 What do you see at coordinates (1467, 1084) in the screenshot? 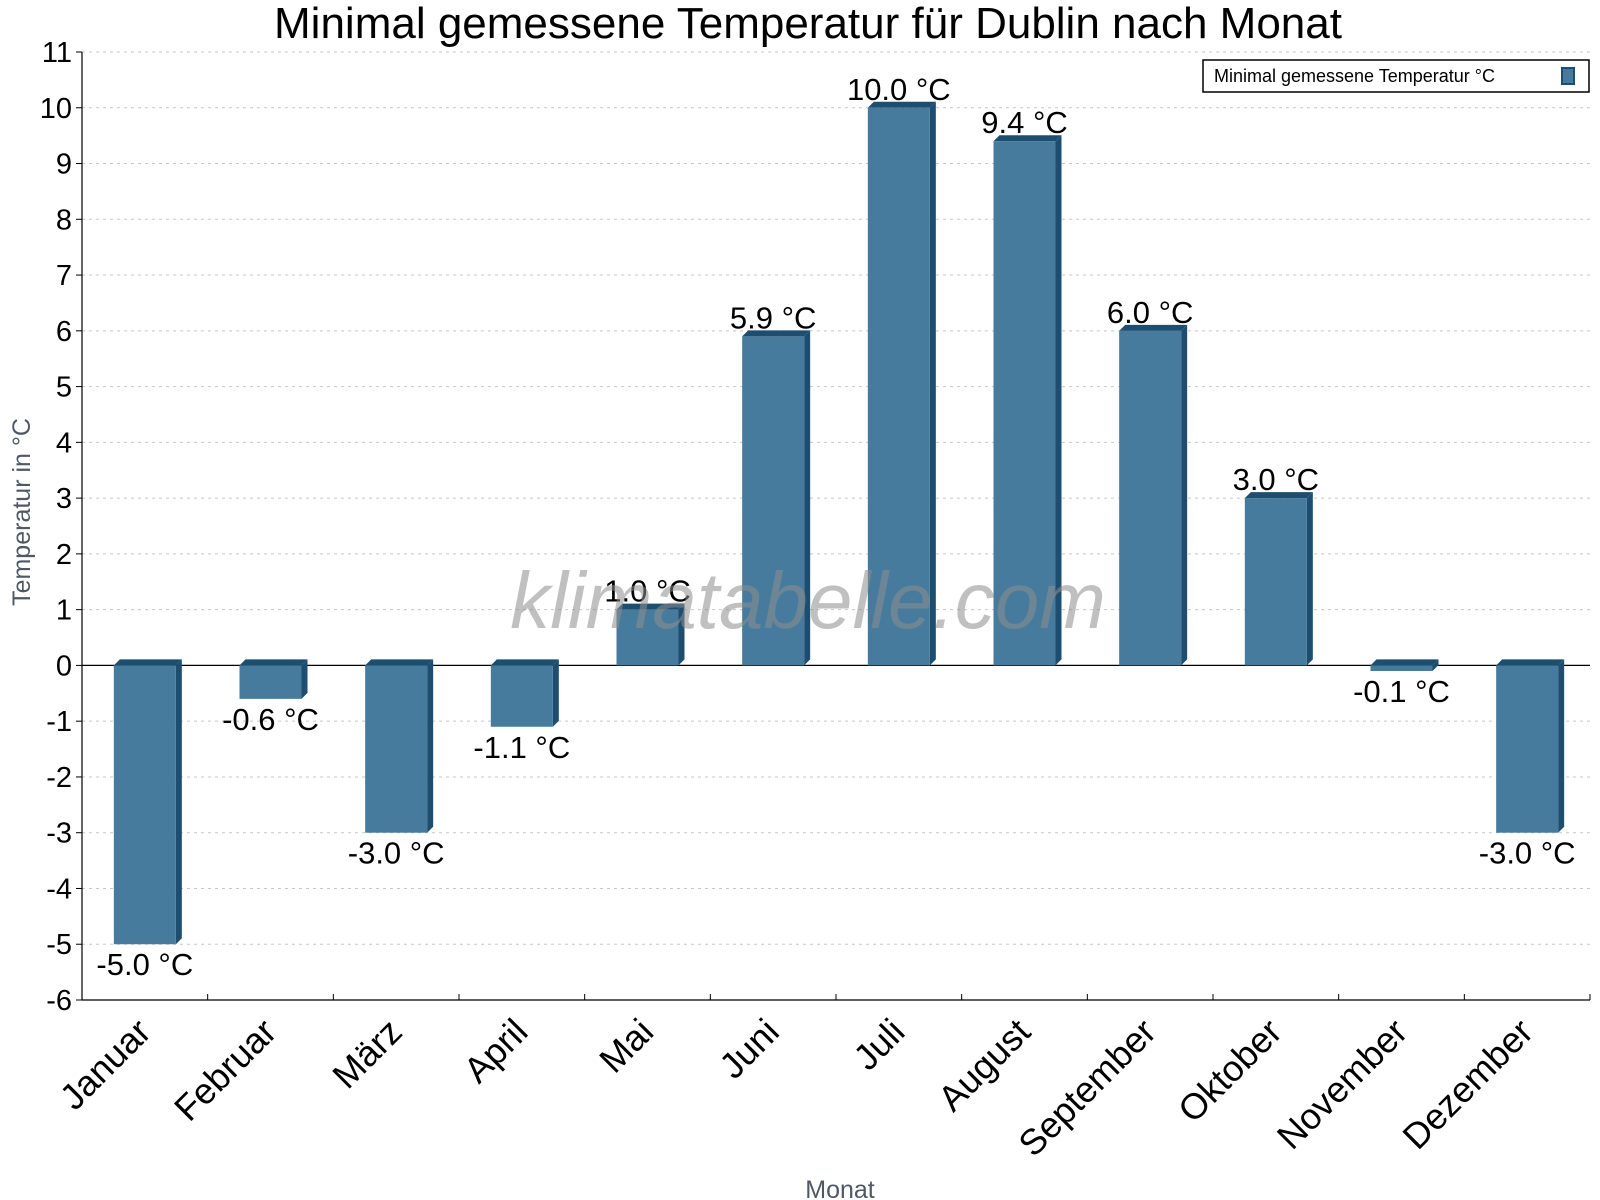
I see `x-tick-label: Dezember` at bounding box center [1467, 1084].